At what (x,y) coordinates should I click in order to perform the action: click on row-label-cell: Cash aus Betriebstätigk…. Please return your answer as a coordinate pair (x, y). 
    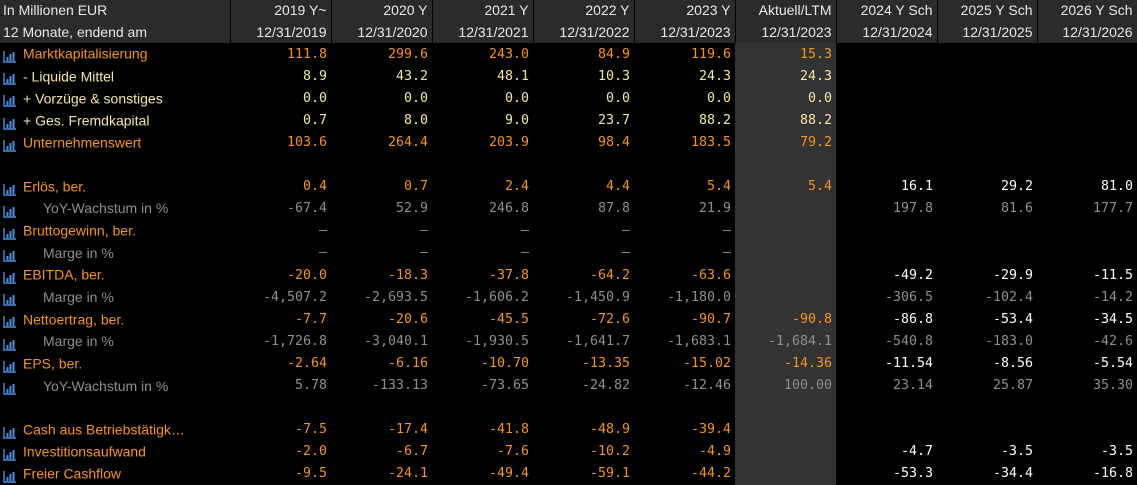
    Looking at the image, I should click on (115, 430).